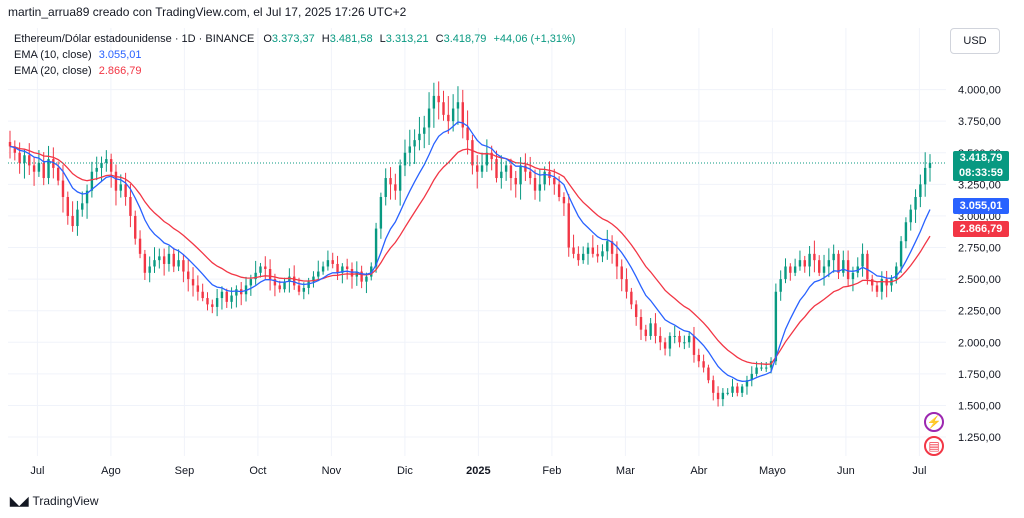 Image resolution: width=1024 pixels, height=518 pixels. I want to click on x-tick-label: Mayo, so click(772, 471).